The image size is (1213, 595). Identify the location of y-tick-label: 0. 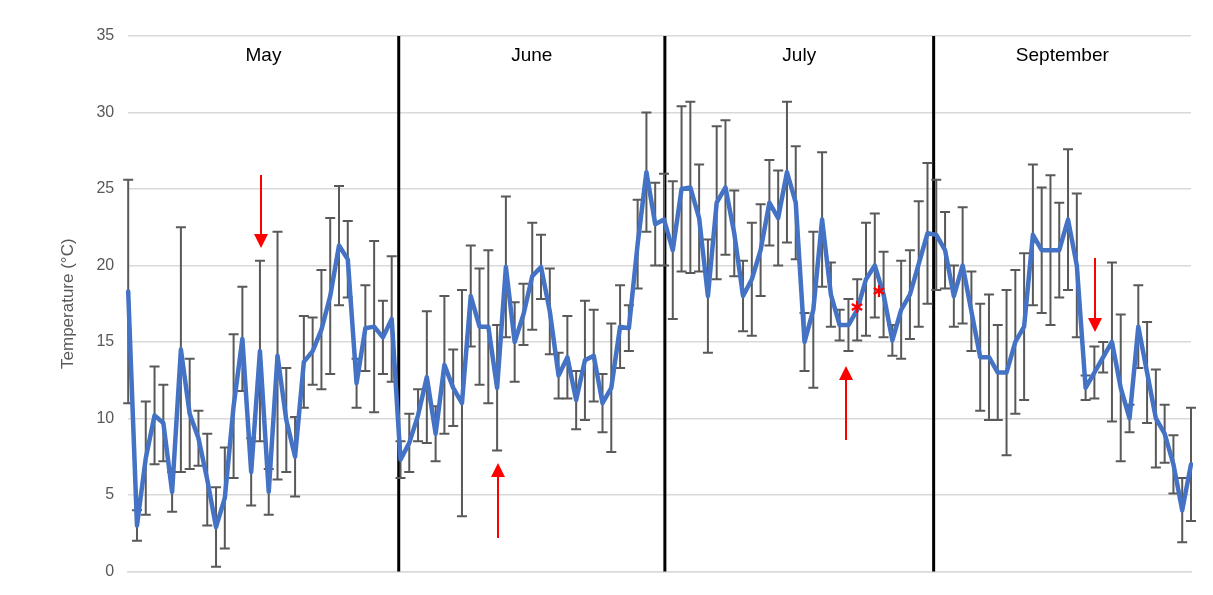
(110, 570).